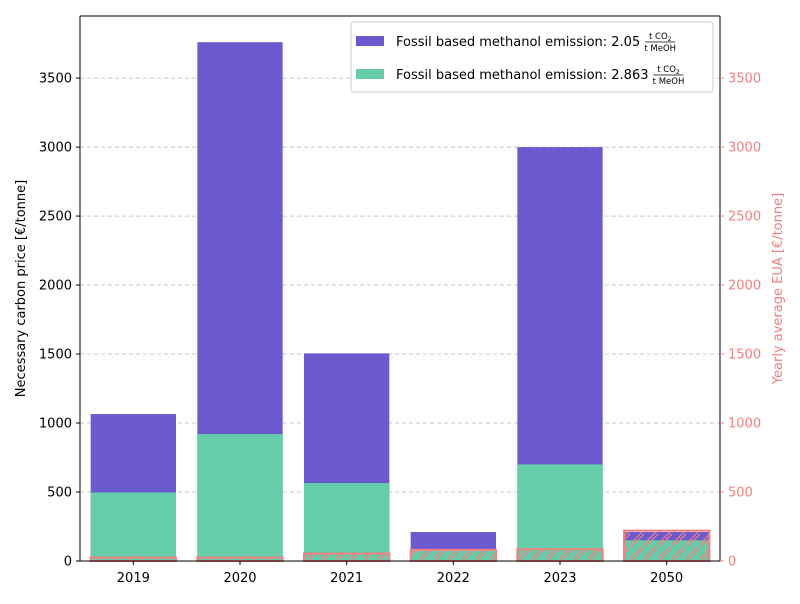 This screenshot has height=604, width=800. What do you see at coordinates (133, 578) in the screenshot?
I see `x-tick-label: 2019` at bounding box center [133, 578].